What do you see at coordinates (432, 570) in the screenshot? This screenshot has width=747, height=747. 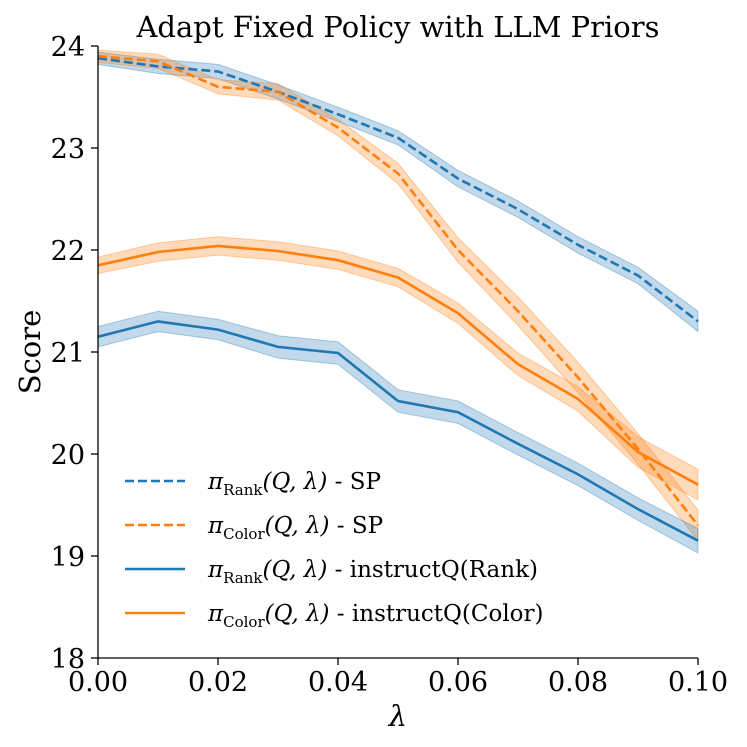 I see `legend-suffix: - instructQ(Rank)` at bounding box center [432, 570].